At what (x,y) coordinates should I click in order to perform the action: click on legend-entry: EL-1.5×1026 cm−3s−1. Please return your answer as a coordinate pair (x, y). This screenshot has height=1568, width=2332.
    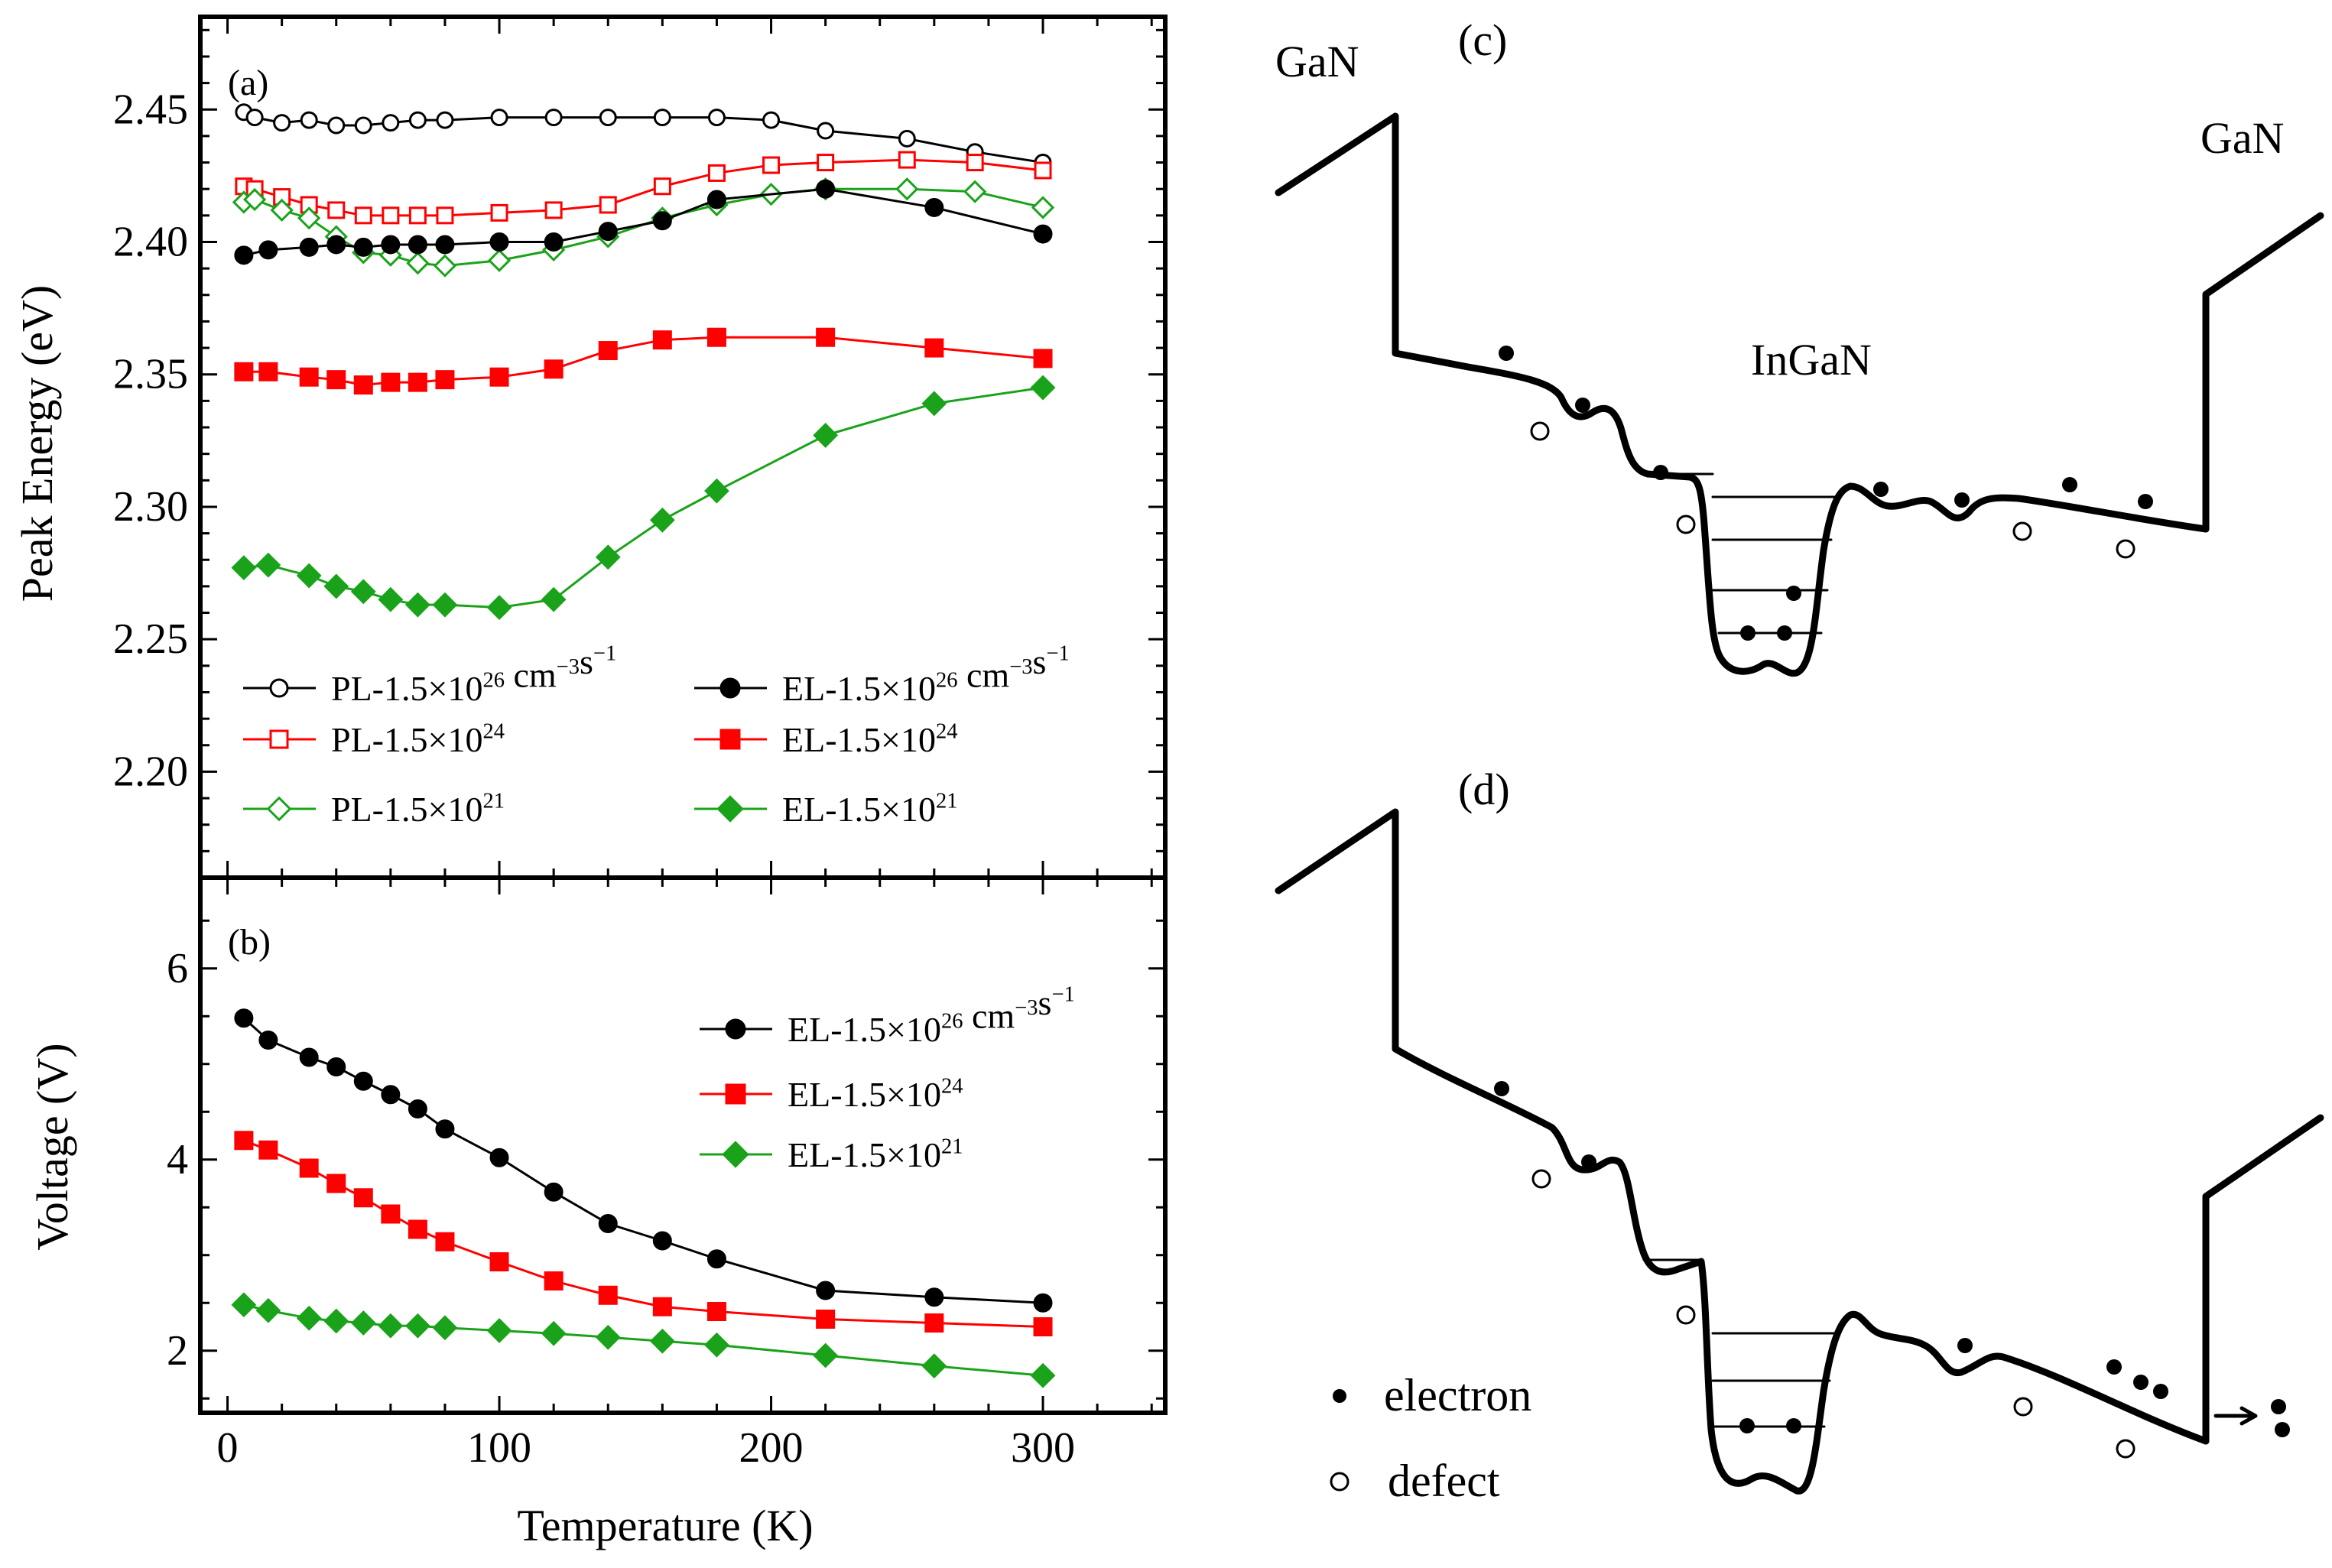
    Looking at the image, I should click on (888, 1016).